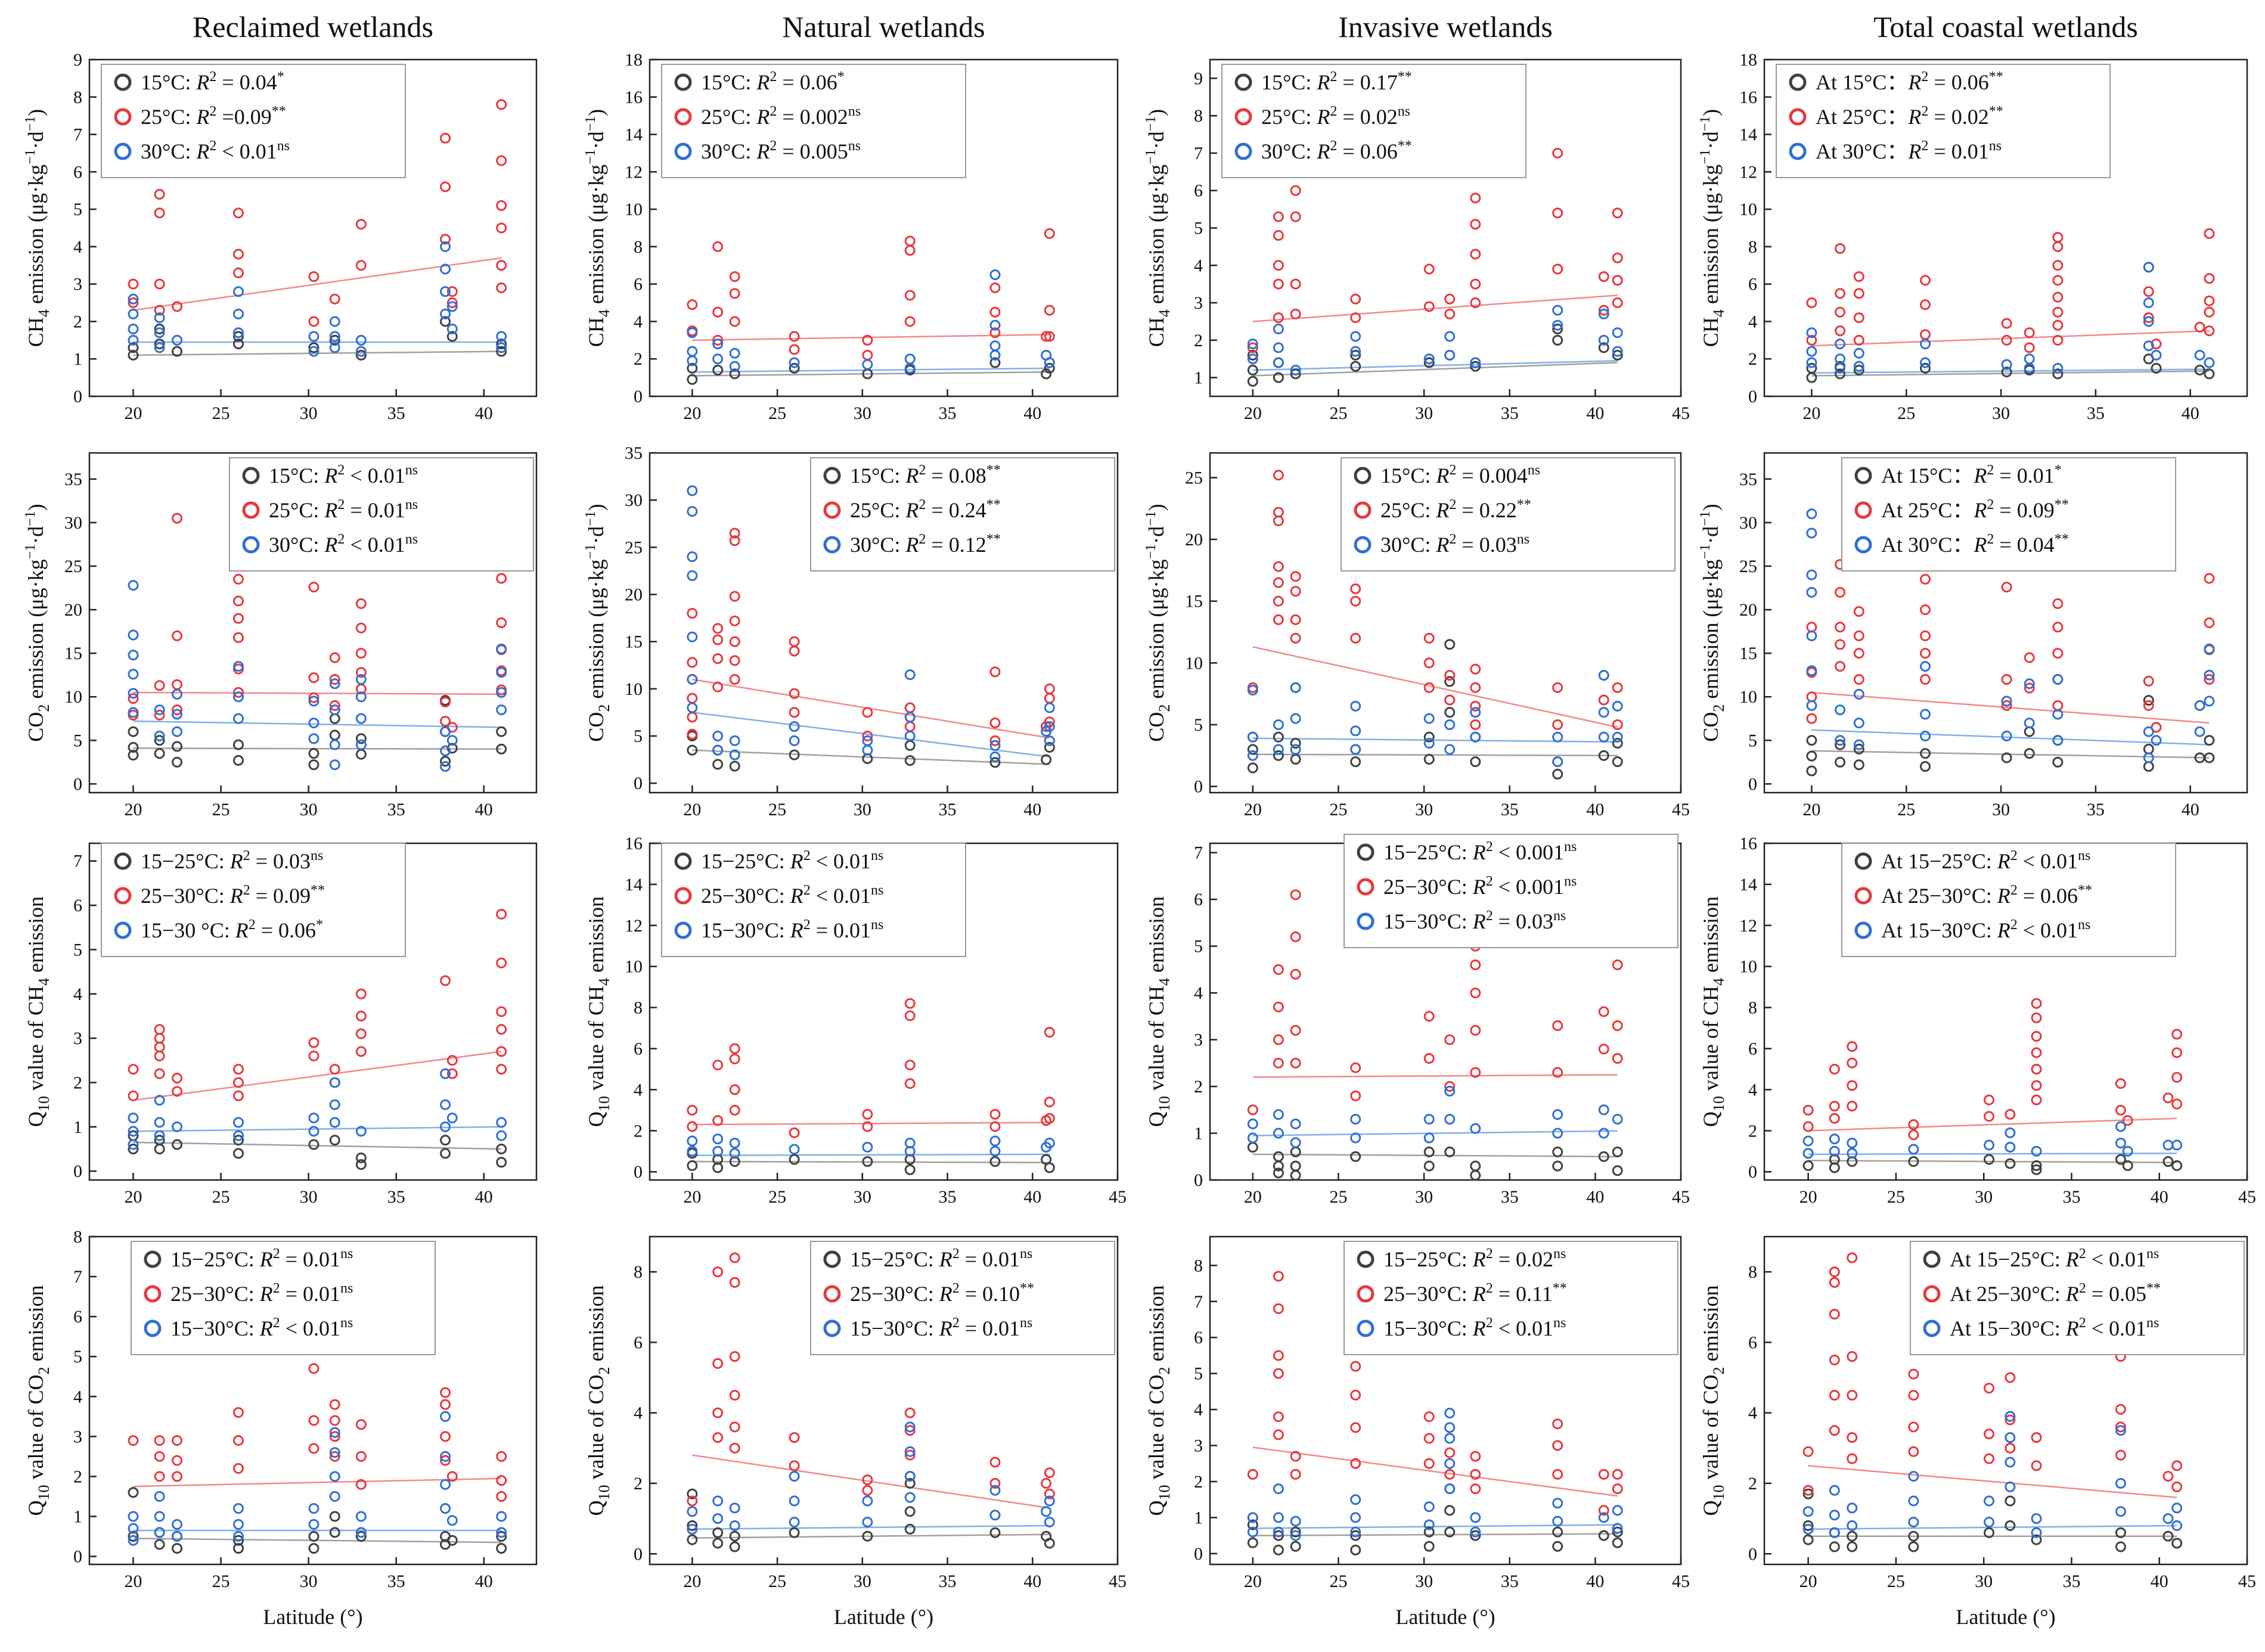 The height and width of the screenshot is (1652, 2265). What do you see at coordinates (77, 359) in the screenshot?
I see `y-tick-label: 1` at bounding box center [77, 359].